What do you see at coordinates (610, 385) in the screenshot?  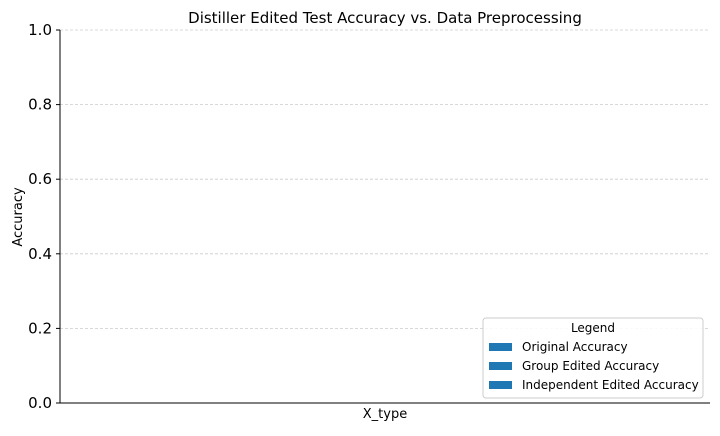 I see `legend-label: Independent Edited Accuracy` at bounding box center [610, 385].